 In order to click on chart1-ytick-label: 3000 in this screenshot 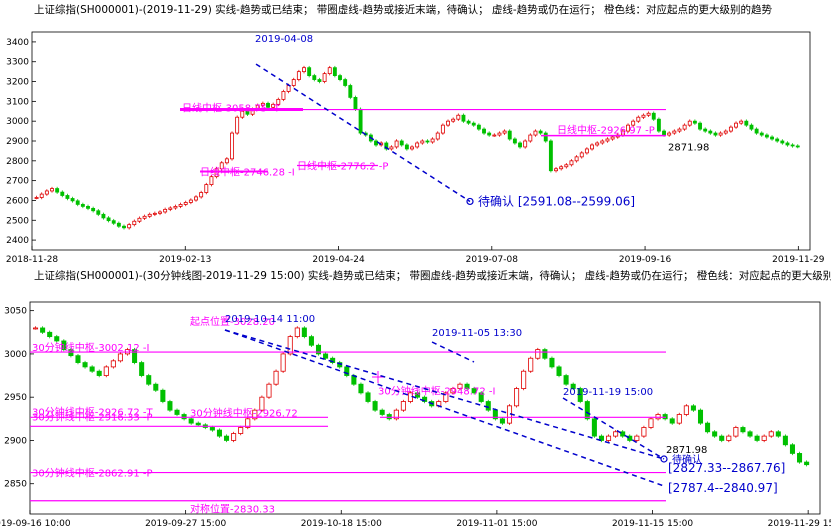, I will do `click(17, 122)`.